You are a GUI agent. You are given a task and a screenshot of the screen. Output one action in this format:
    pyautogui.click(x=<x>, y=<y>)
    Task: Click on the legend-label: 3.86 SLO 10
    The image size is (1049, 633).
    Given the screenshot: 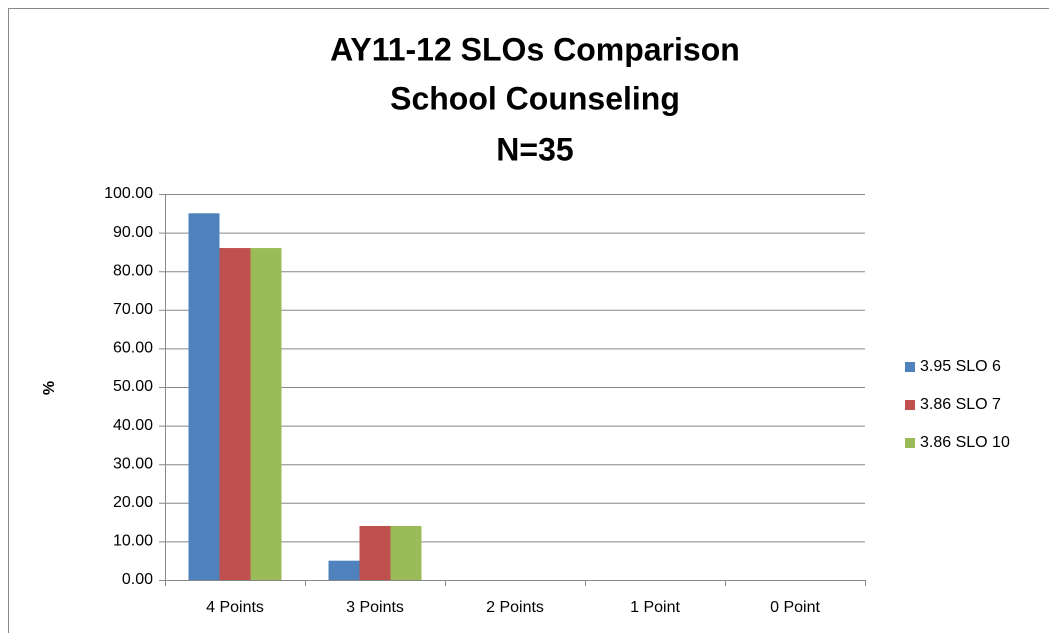 What is the action you would take?
    pyautogui.click(x=965, y=442)
    